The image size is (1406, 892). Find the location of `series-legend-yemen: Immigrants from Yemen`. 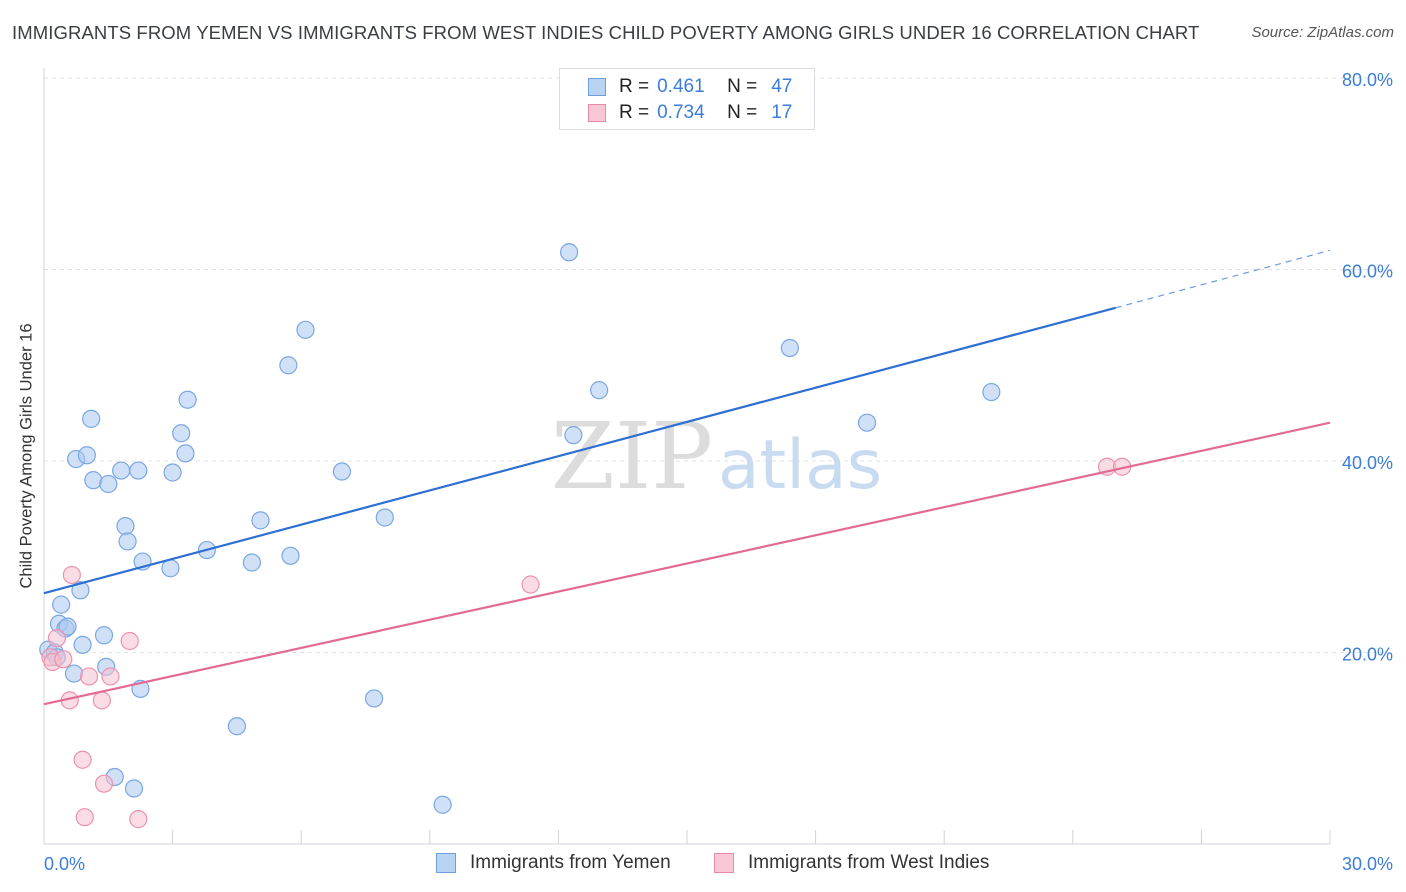

series-legend-yemen: Immigrants from Yemen is located at coordinates (553, 863).